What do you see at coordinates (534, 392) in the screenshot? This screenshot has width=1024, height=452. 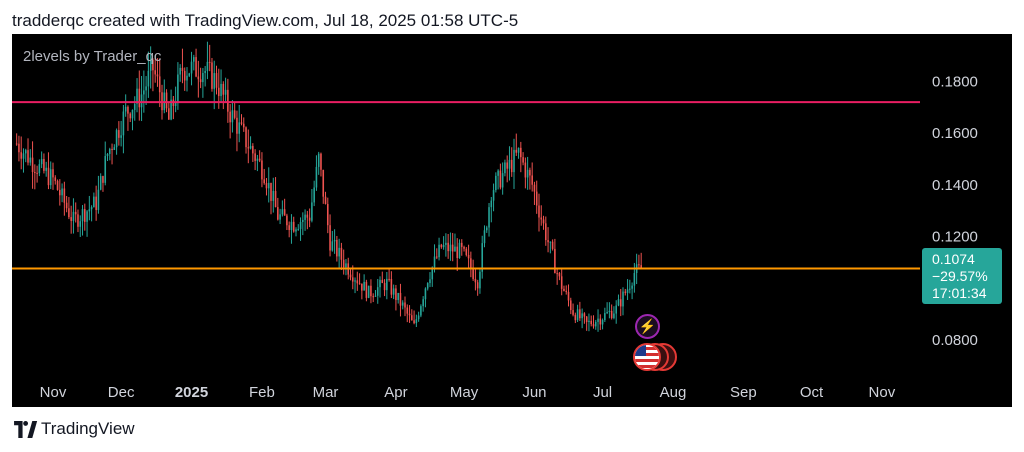 I see `time-tick-label: Jun` at bounding box center [534, 392].